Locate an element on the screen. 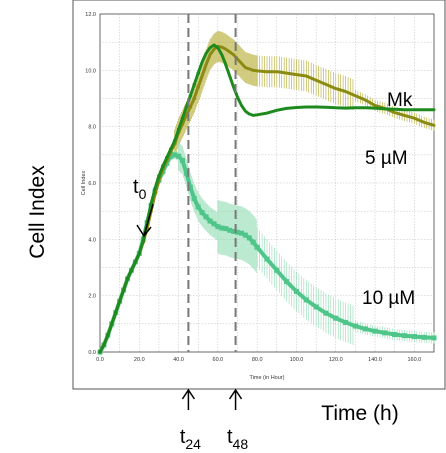 This screenshot has height=453, width=446. t48-base: t is located at coordinates (230, 437).